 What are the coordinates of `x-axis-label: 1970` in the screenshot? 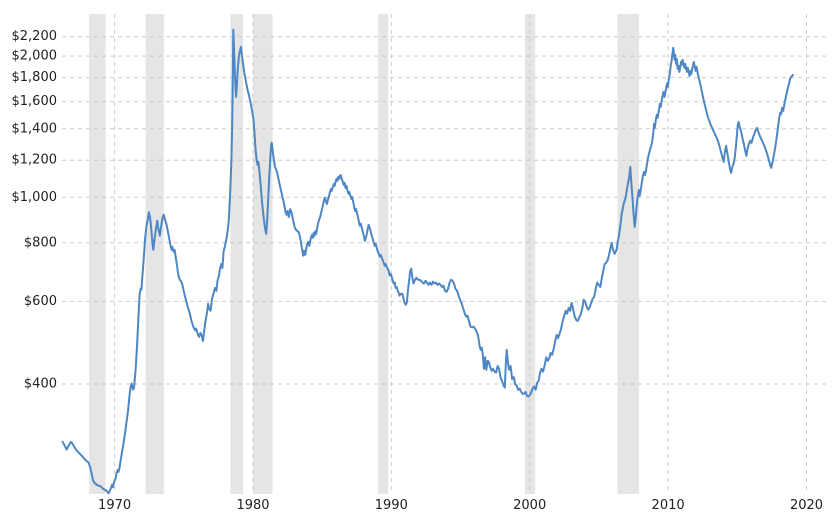 It's located at (114, 505).